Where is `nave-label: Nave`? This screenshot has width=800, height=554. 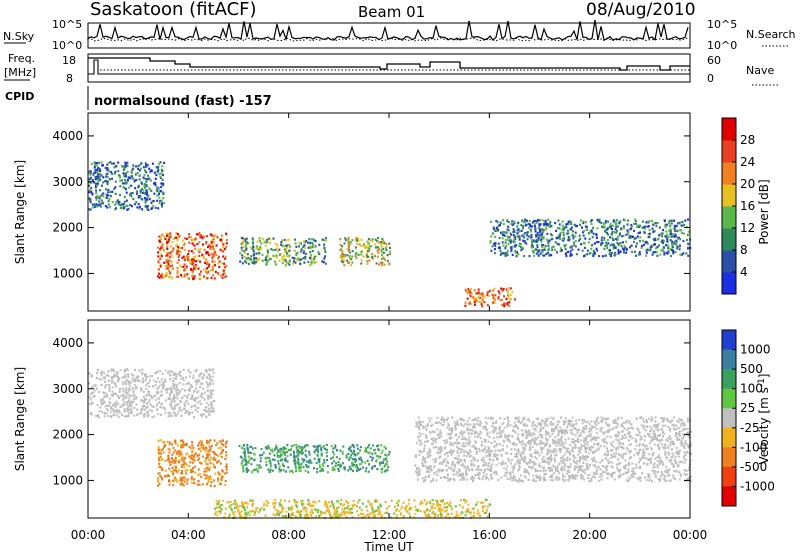
nave-label: Nave is located at coordinates (760, 70).